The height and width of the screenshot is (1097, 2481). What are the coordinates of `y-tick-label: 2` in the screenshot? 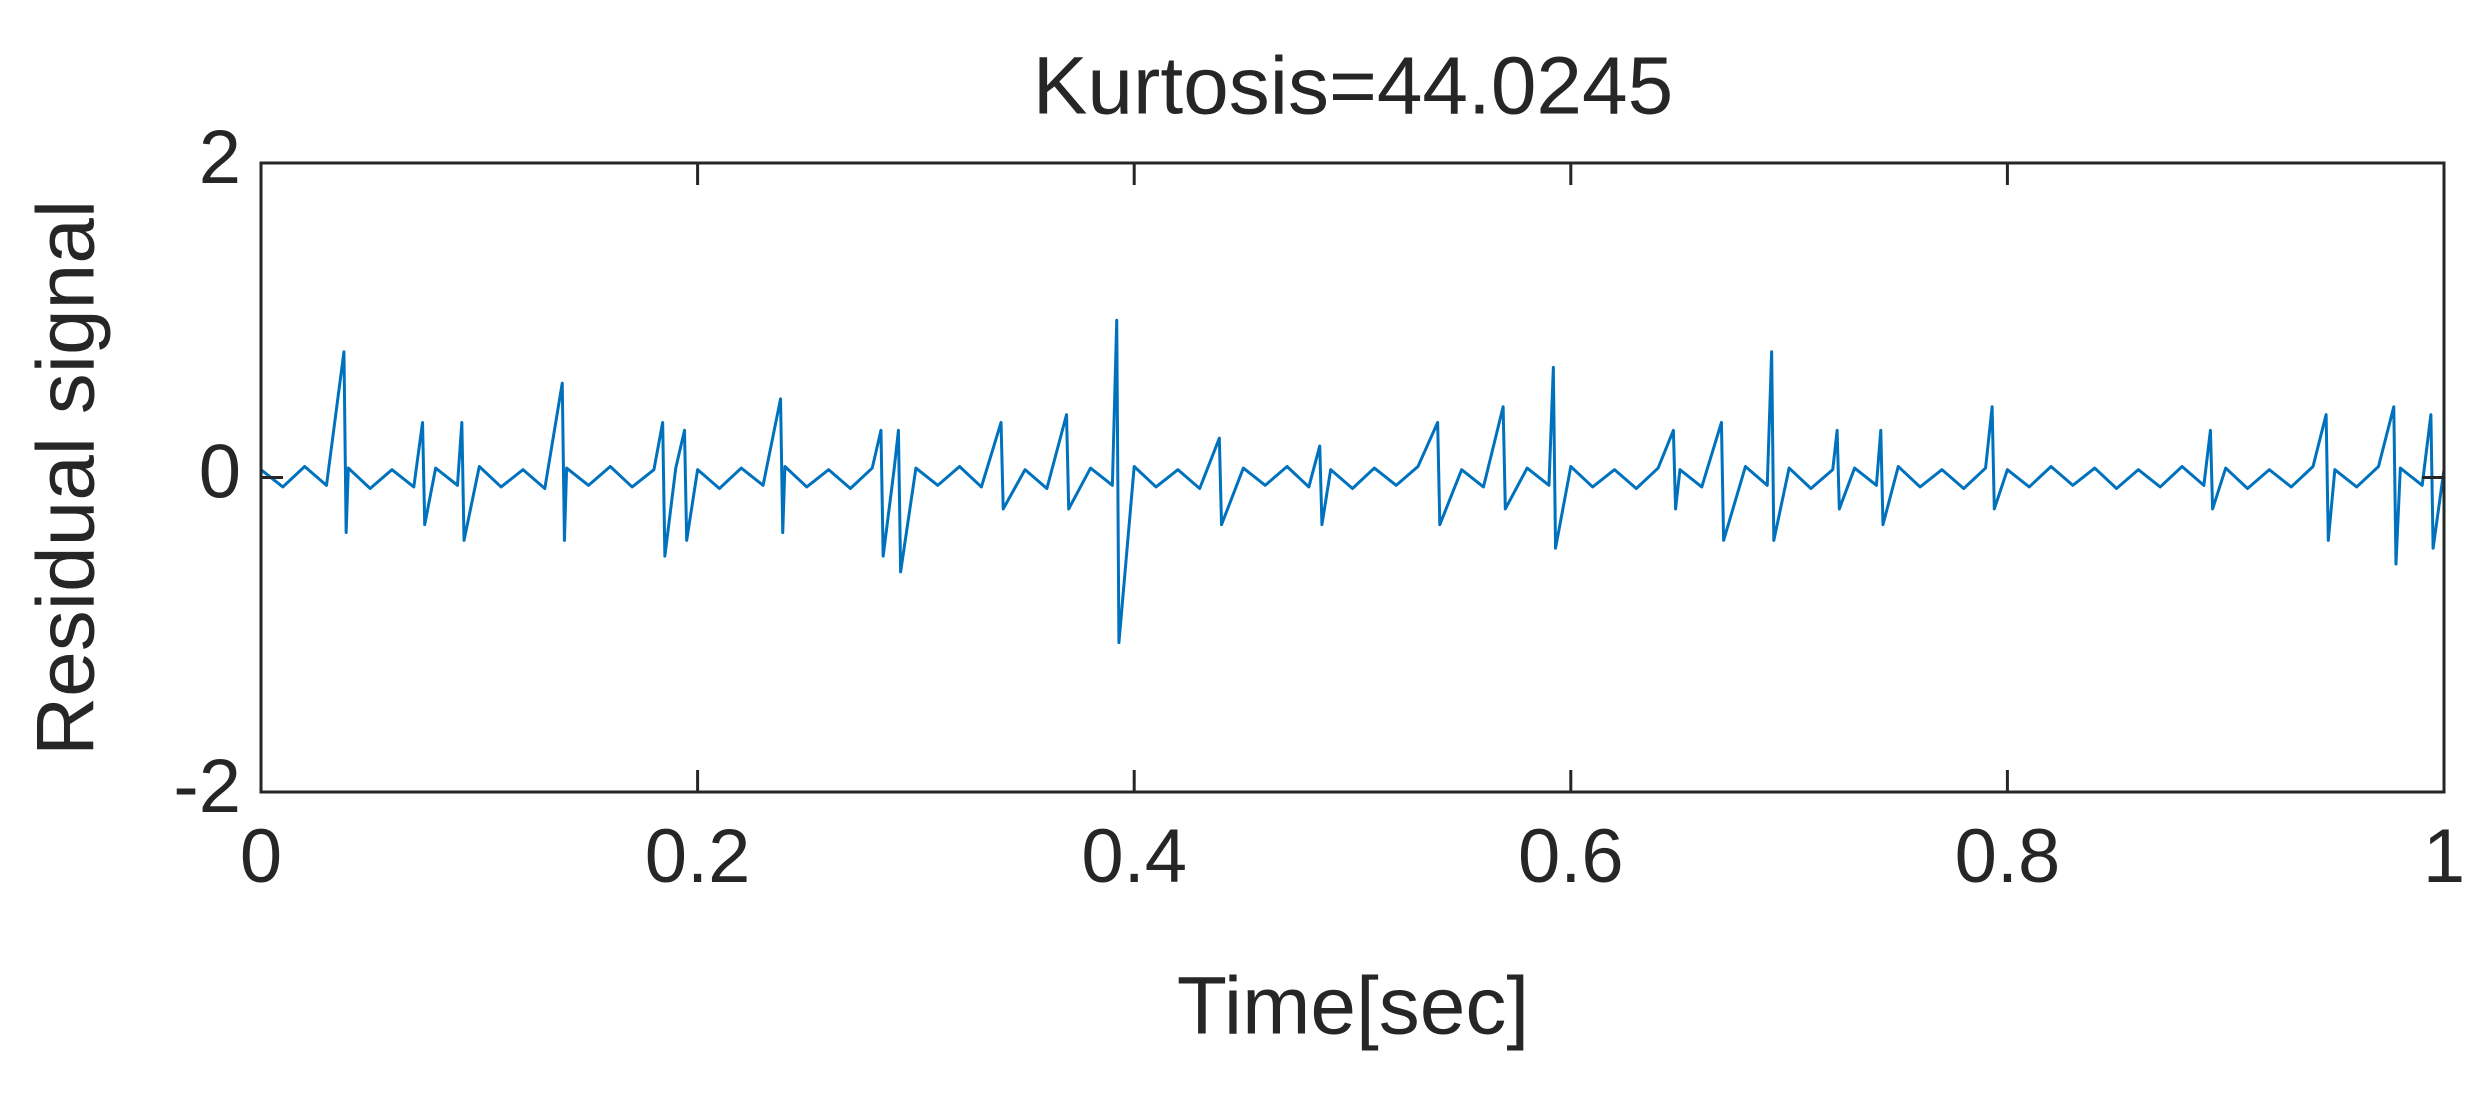 It's located at (220, 157).